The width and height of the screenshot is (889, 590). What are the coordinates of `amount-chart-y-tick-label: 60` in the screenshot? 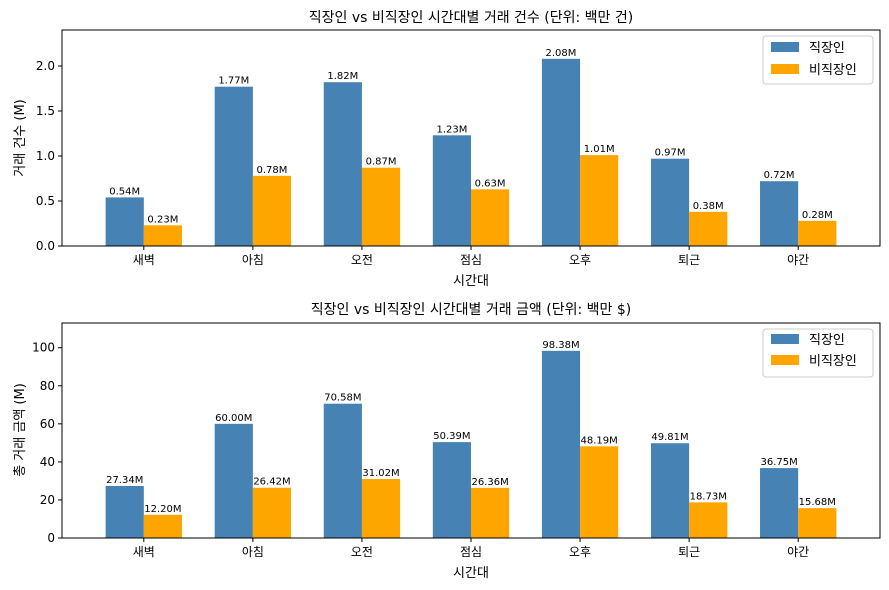 It's located at (47, 424).